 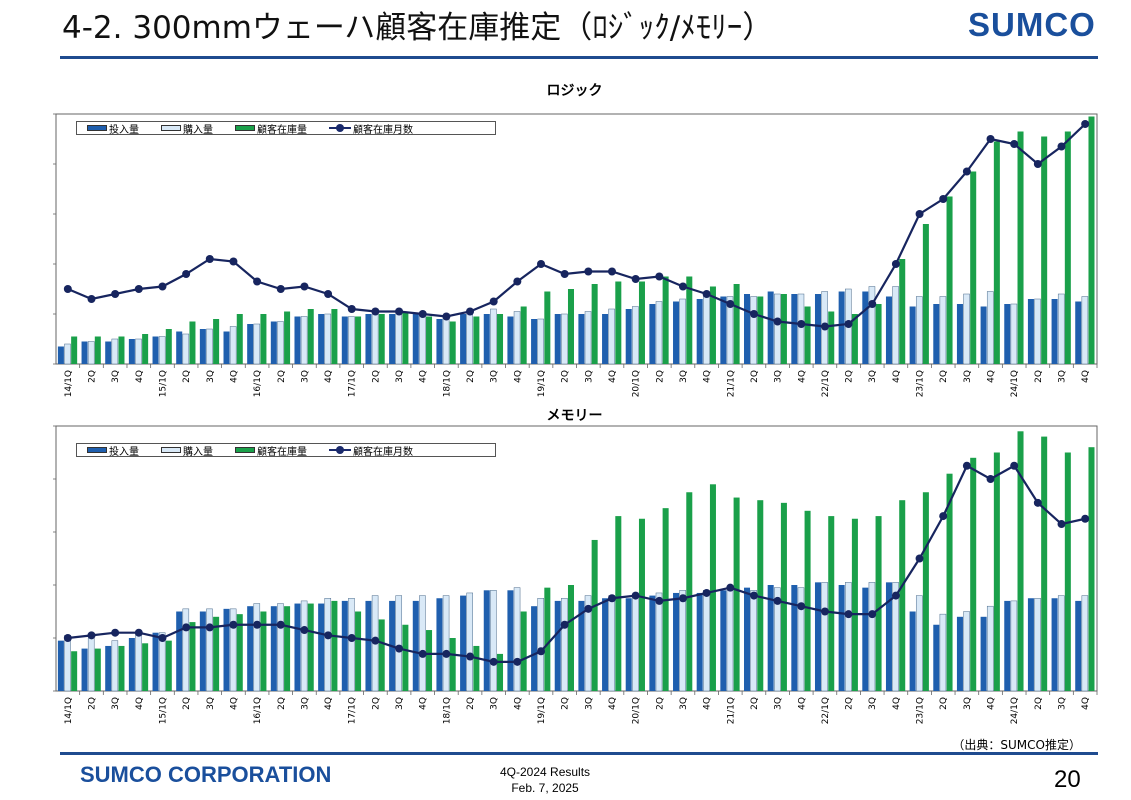 I want to click on legend-inventory: 顧客在庫量, so click(x=271, y=450).